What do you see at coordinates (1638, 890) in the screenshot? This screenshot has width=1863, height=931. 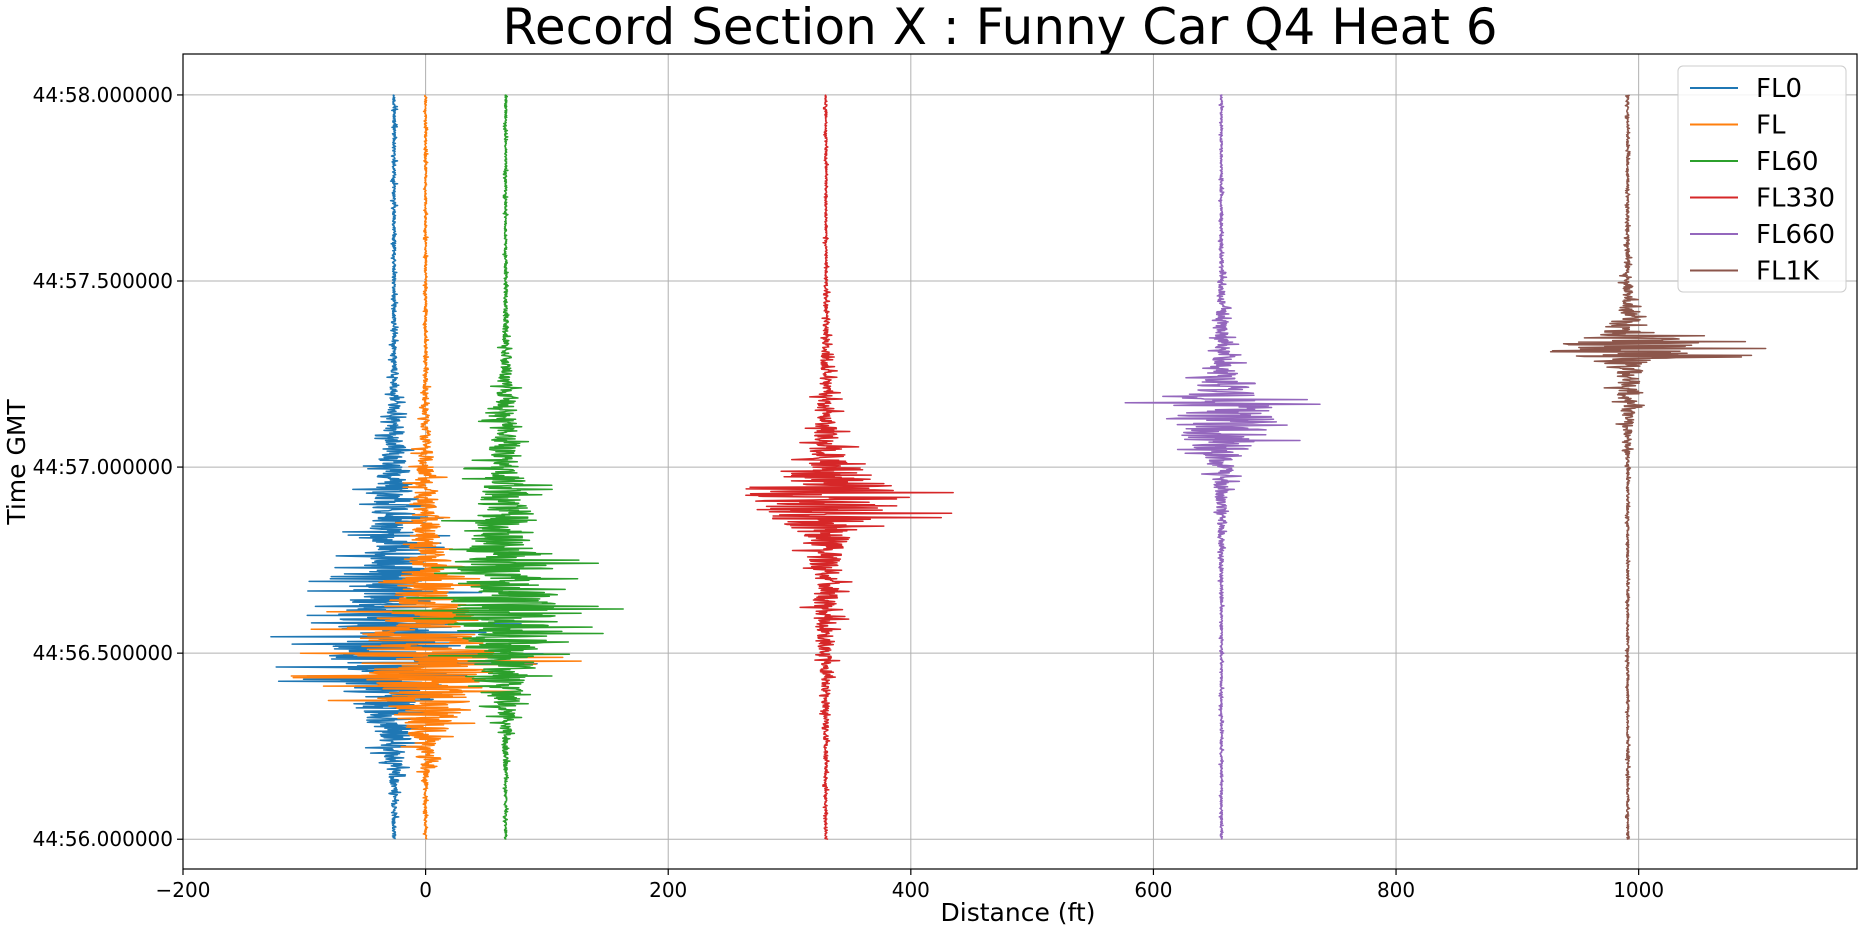 I see `x-tick-label: 1000` at bounding box center [1638, 890].